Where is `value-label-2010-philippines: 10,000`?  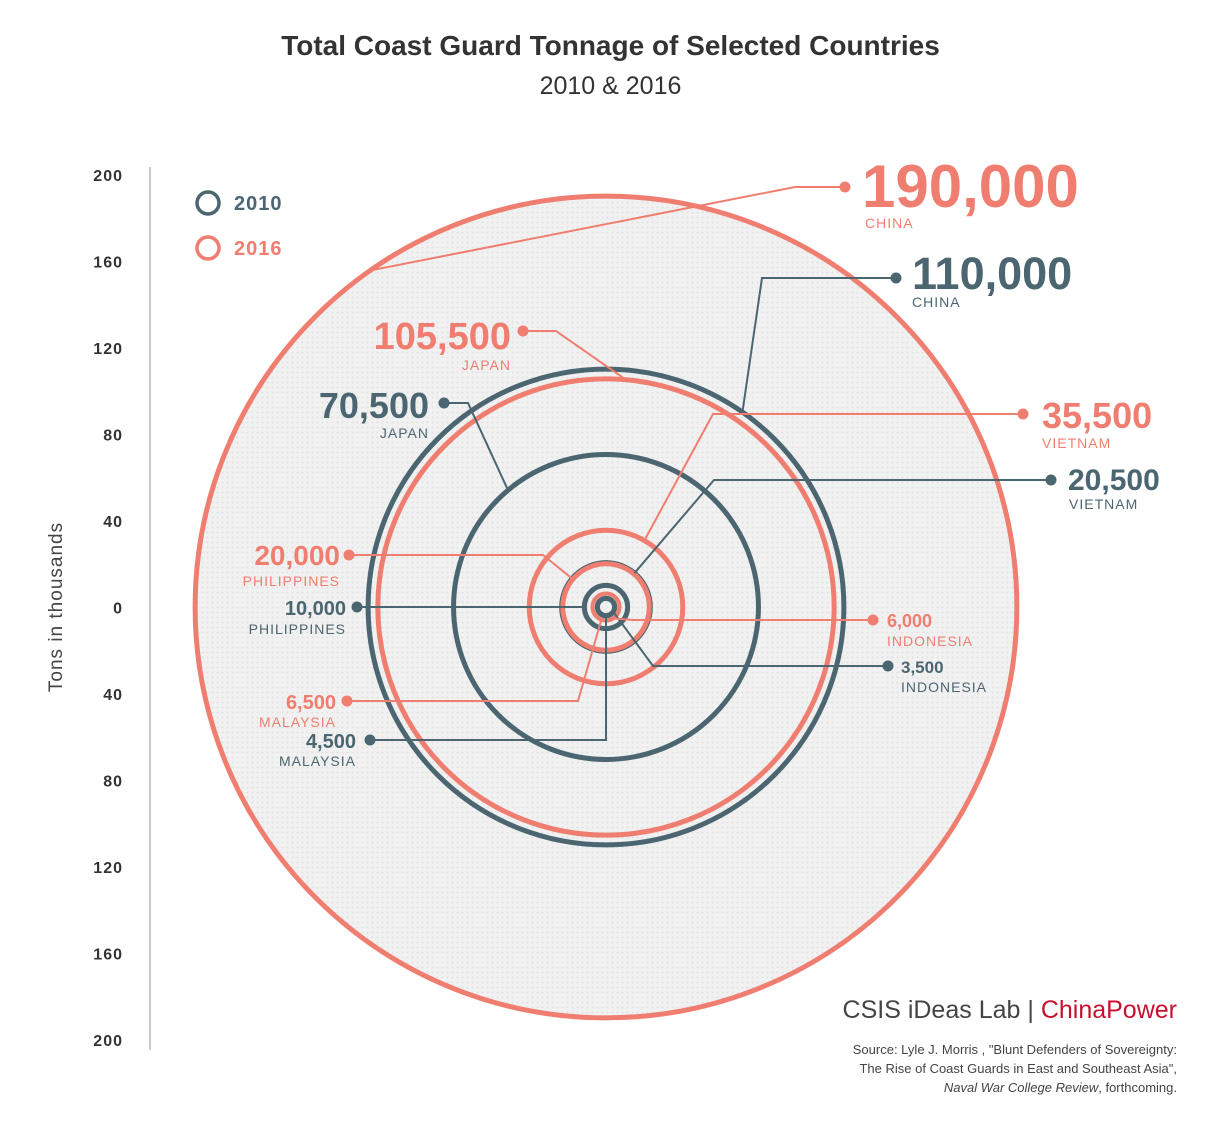 value-label-2010-philippines: 10,000 is located at coordinates (315, 609).